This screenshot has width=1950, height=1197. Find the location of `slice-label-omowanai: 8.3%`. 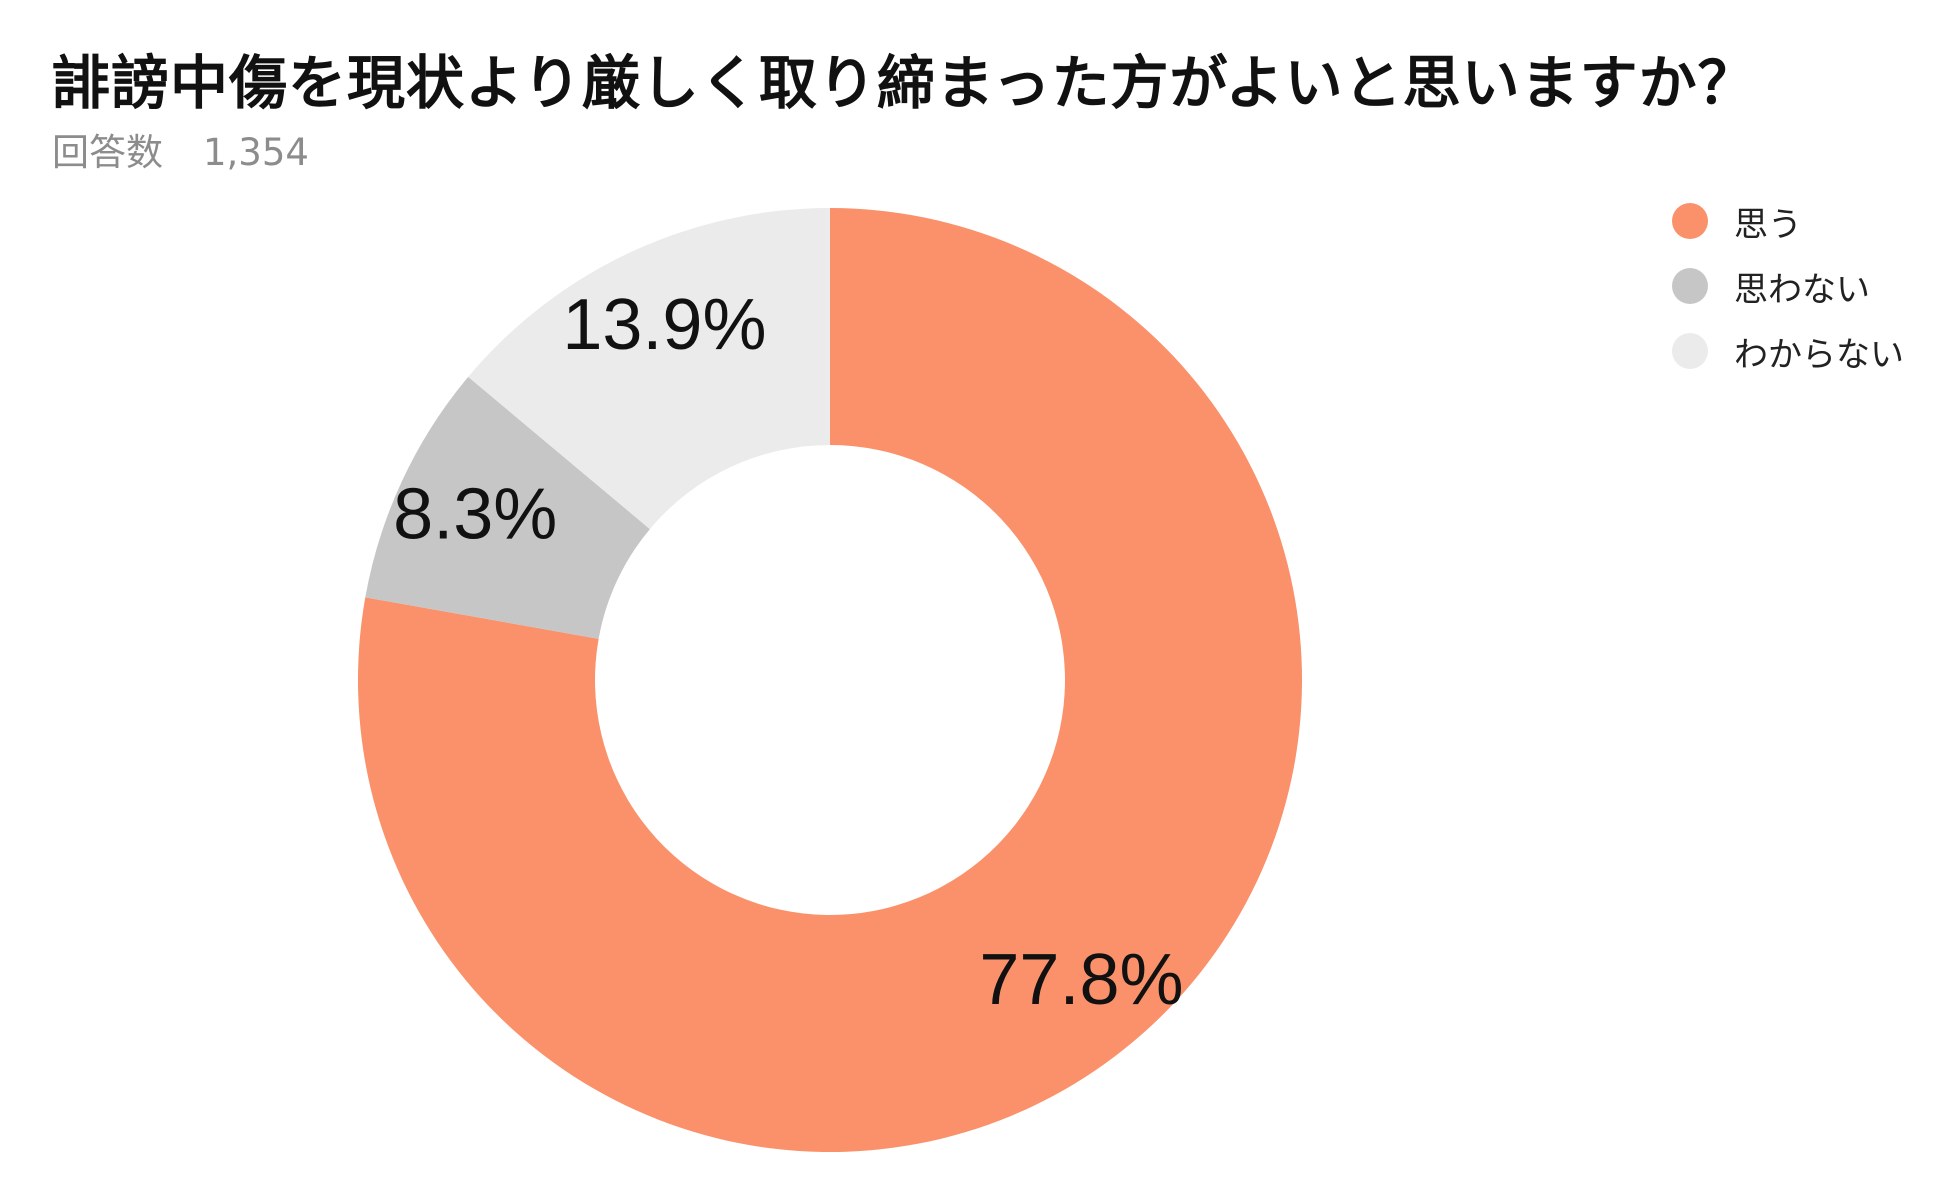

slice-label-omowanai: 8.3% is located at coordinates (475, 514).